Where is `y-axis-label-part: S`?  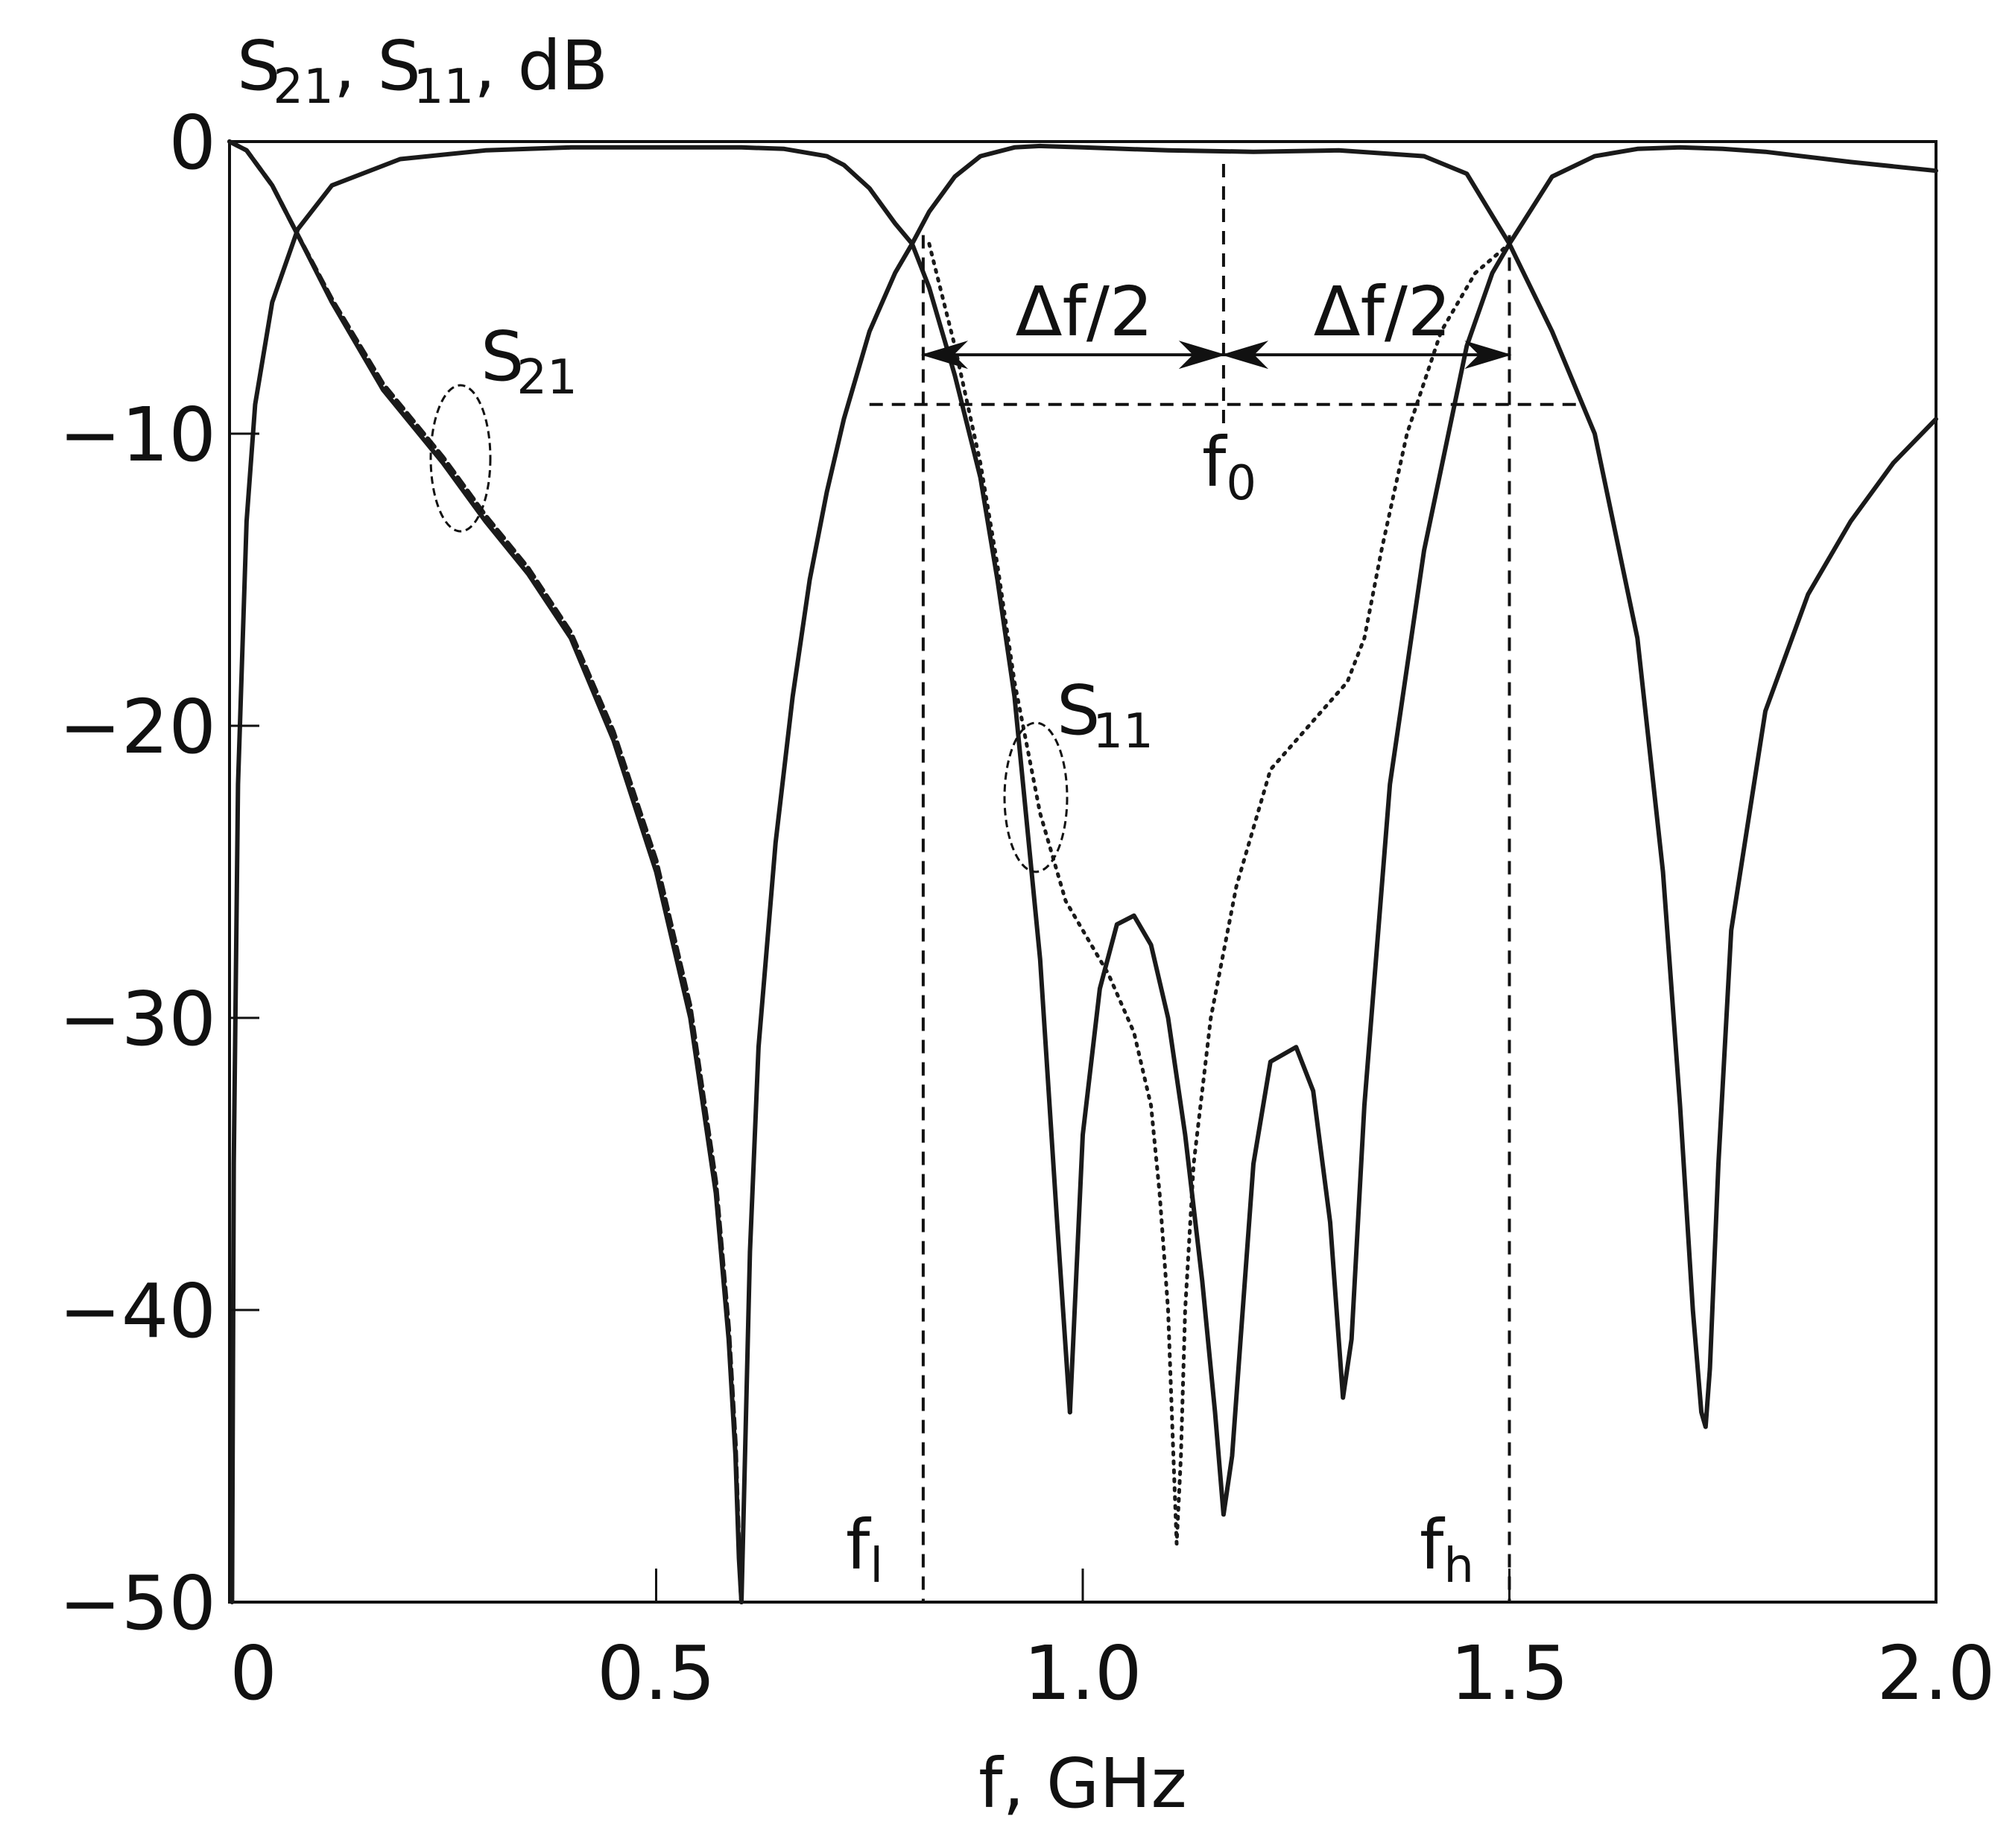
y-axis-label-part: S is located at coordinates (259, 66).